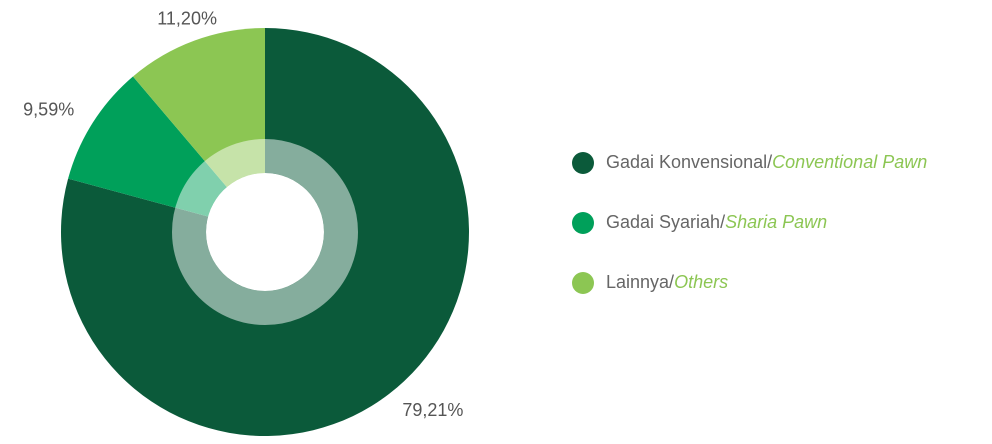 Image resolution: width=992 pixels, height=444 pixels. I want to click on donut-hole, so click(265, 232).